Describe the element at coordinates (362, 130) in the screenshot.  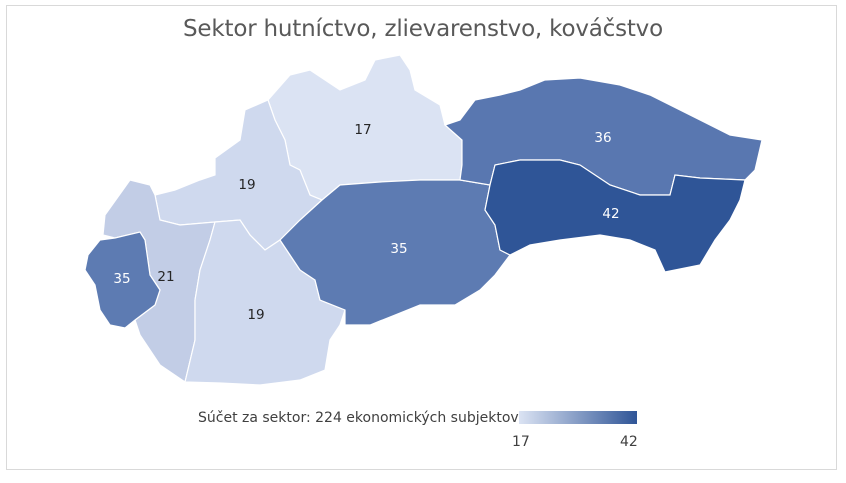
I see `region-value-label-zilina: 17` at that location.